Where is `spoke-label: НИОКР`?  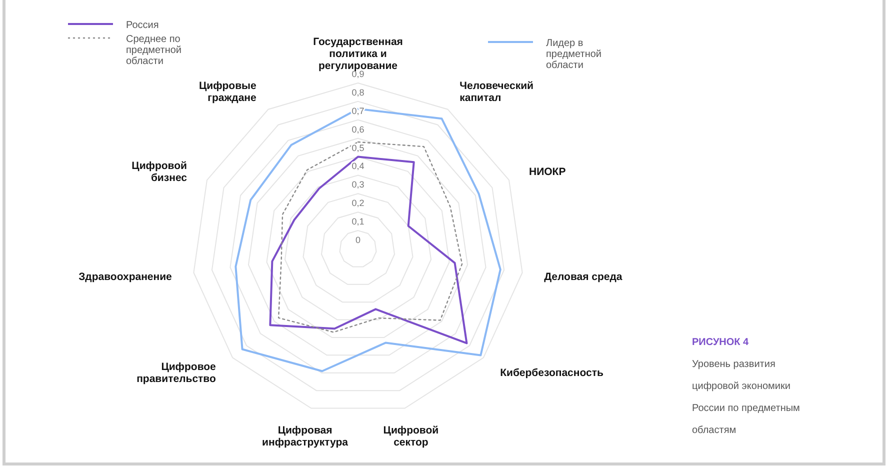 spoke-label: НИОКР is located at coordinates (547, 172).